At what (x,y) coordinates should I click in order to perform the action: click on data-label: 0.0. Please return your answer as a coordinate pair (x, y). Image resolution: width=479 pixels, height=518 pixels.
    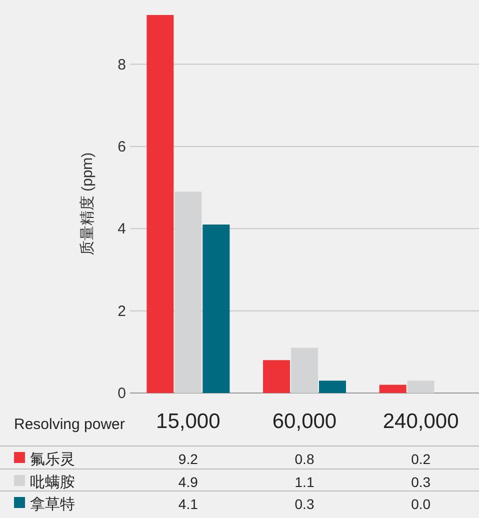
    Looking at the image, I should click on (421, 504).